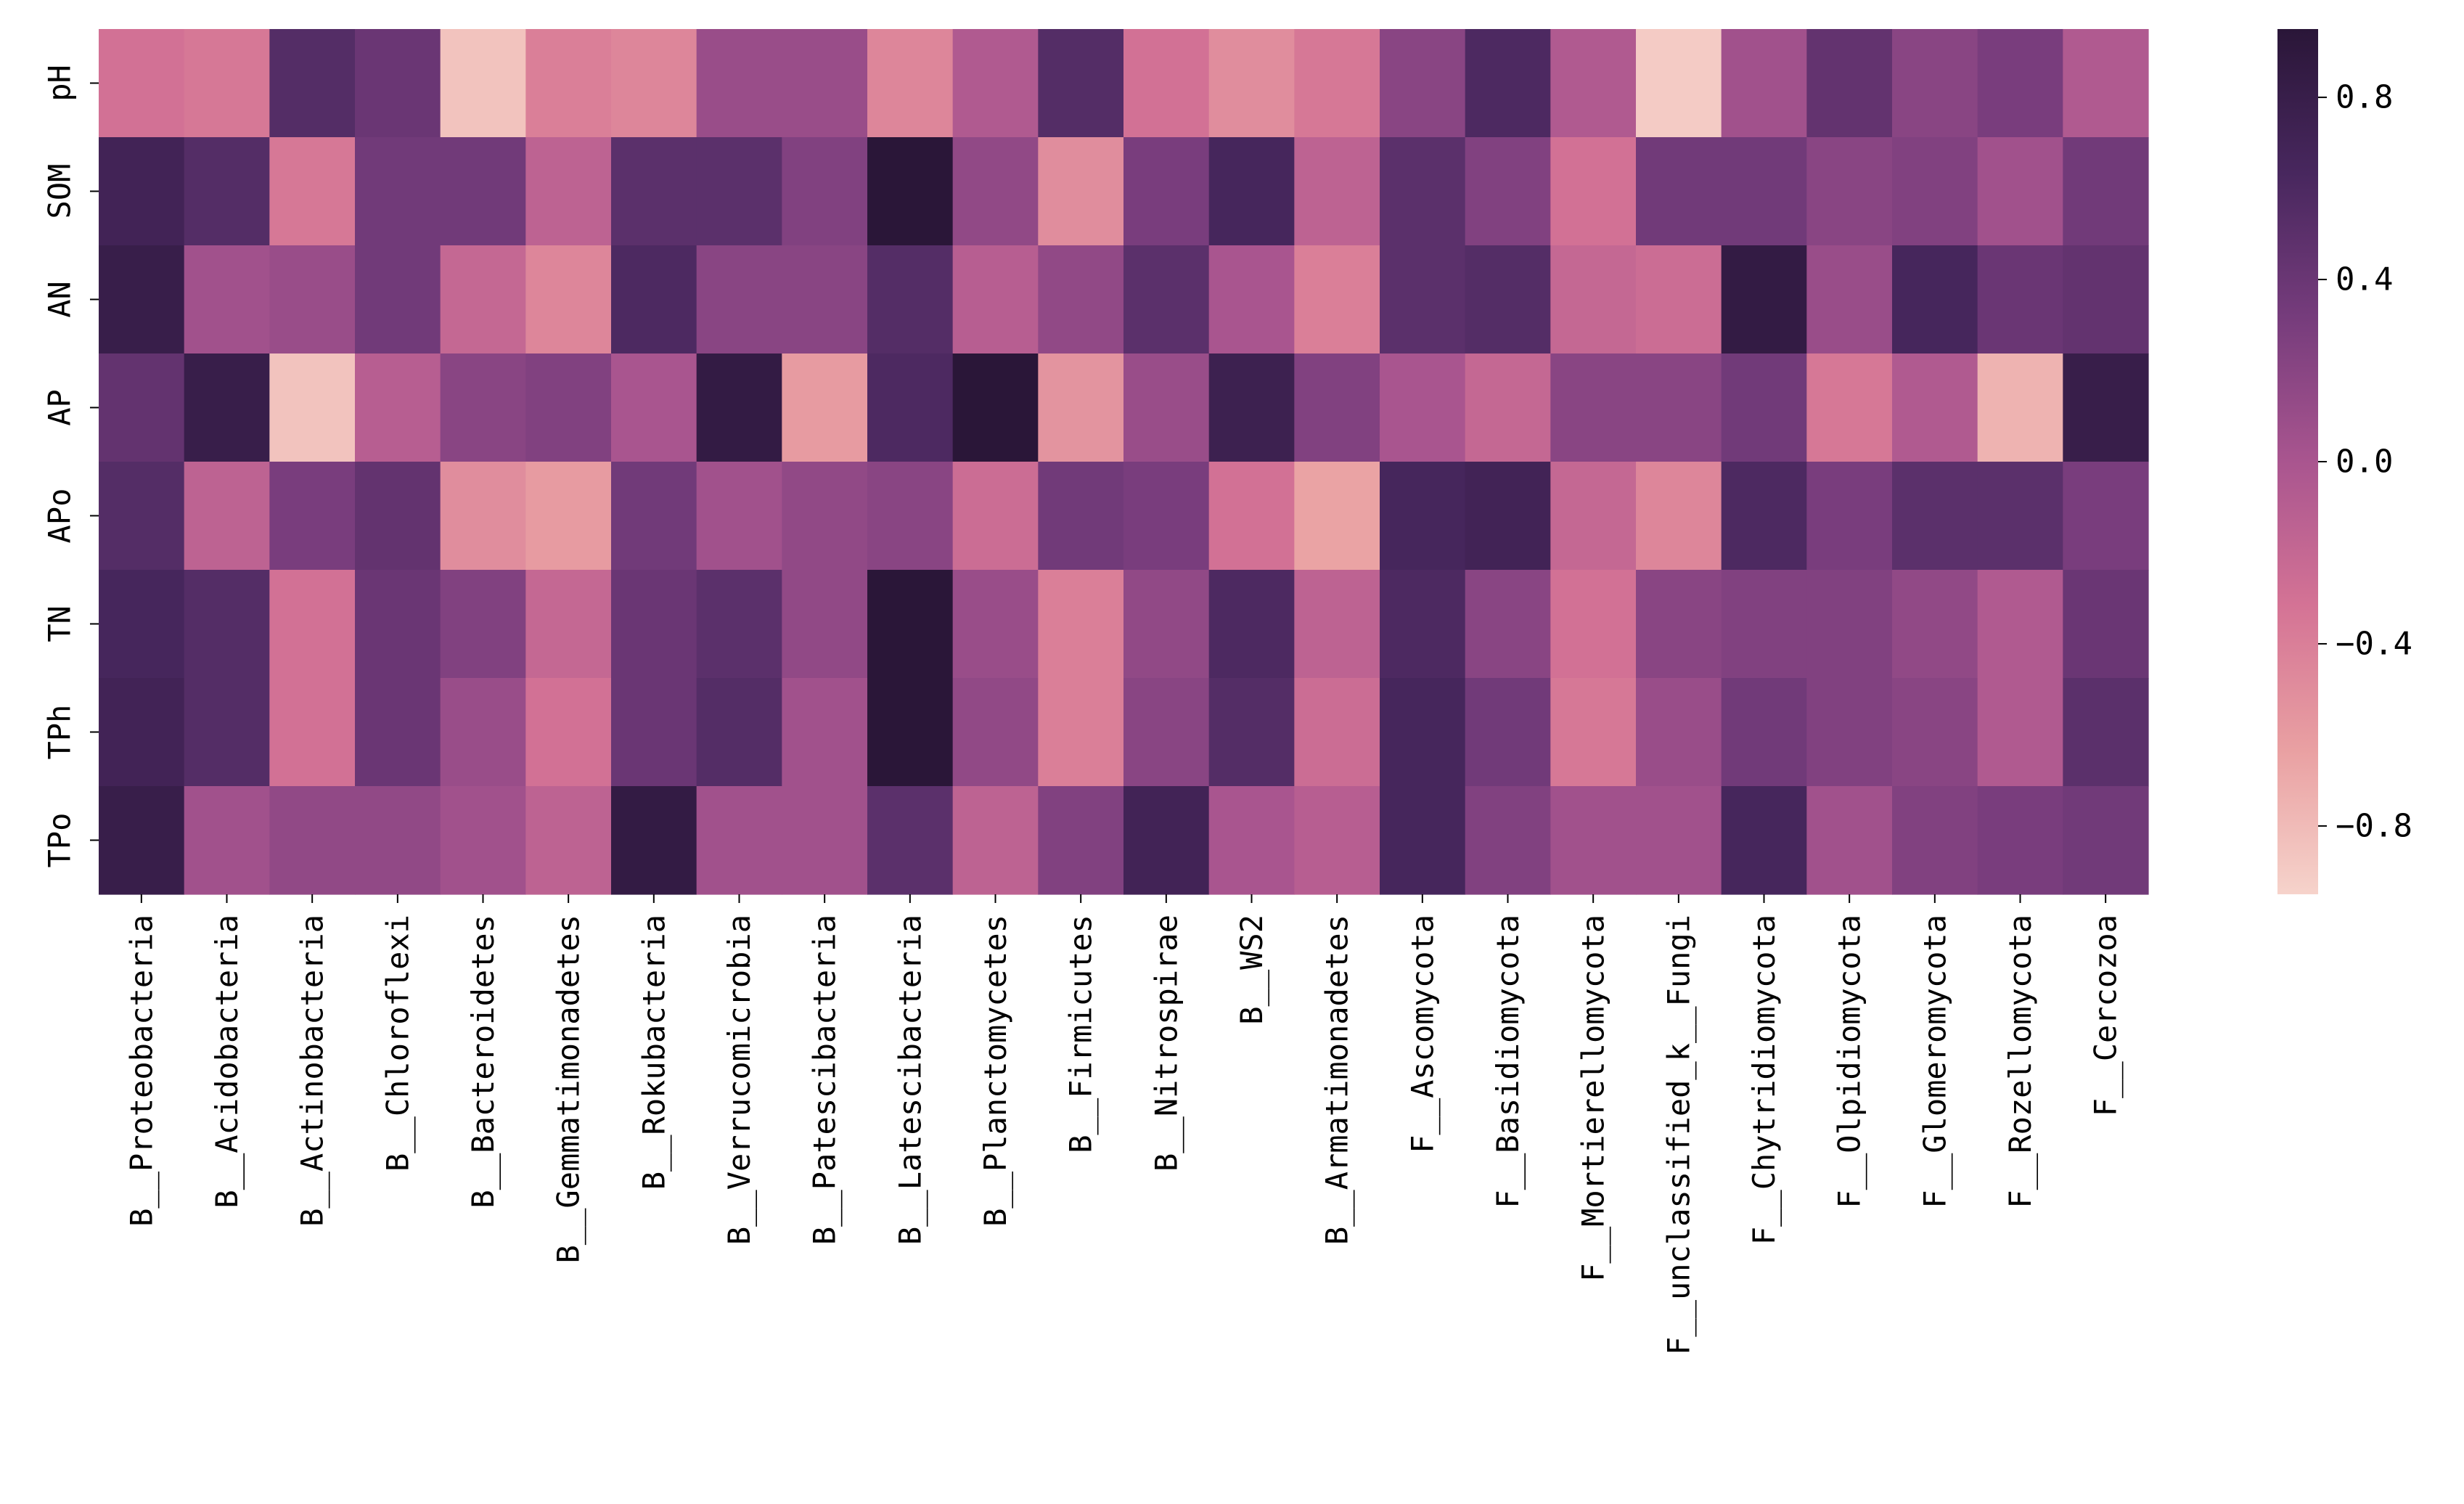 Image resolution: width=2464 pixels, height=1504 pixels. Describe the element at coordinates (2106, 1015) in the screenshot. I see `column-label: F__Cercozoa` at that location.